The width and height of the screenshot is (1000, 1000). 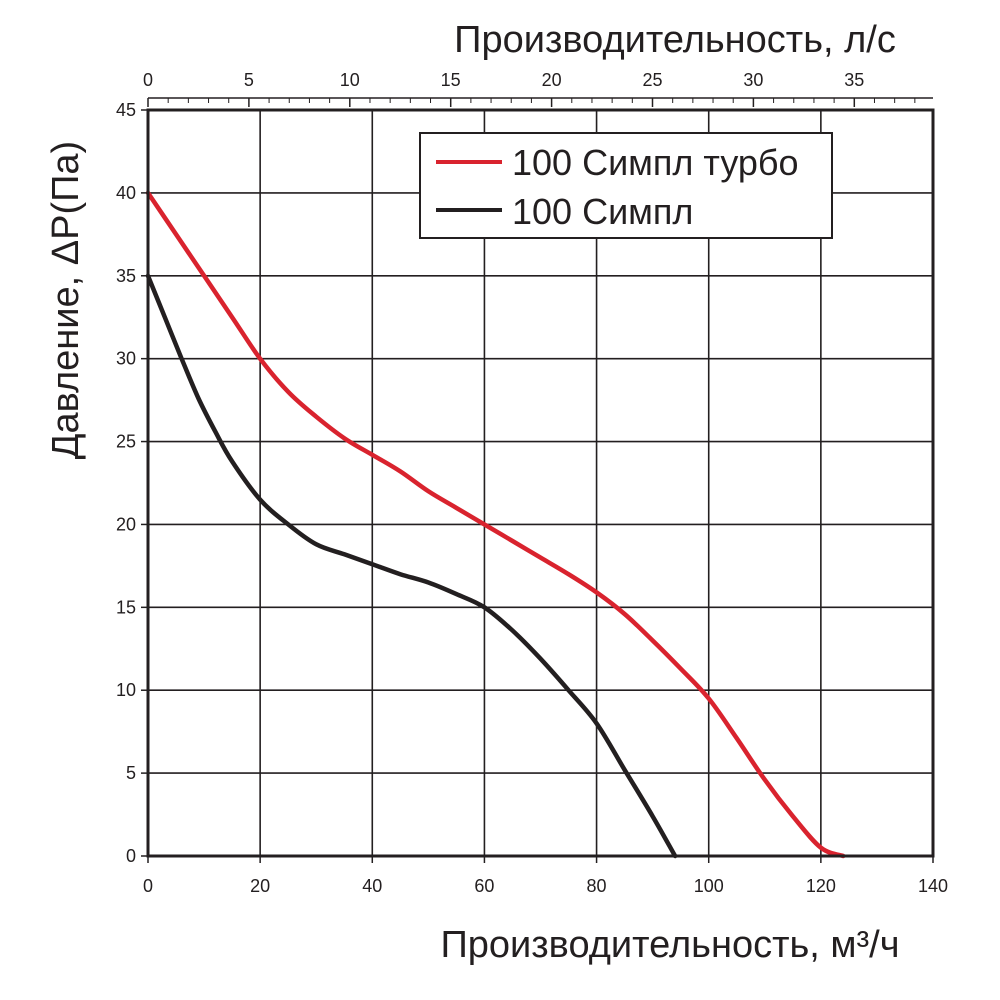 What do you see at coordinates (132, 483) in the screenshot?
I see `y-axis-ticks: 0 5 10 15 20 25 30 35 40 45` at bounding box center [132, 483].